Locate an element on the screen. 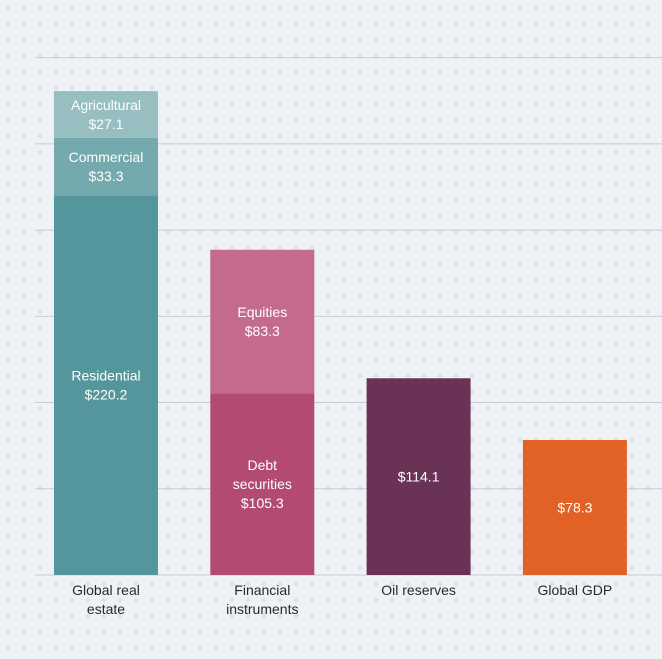 The height and width of the screenshot is (659, 662). category-label: Global real is located at coordinates (106, 590).